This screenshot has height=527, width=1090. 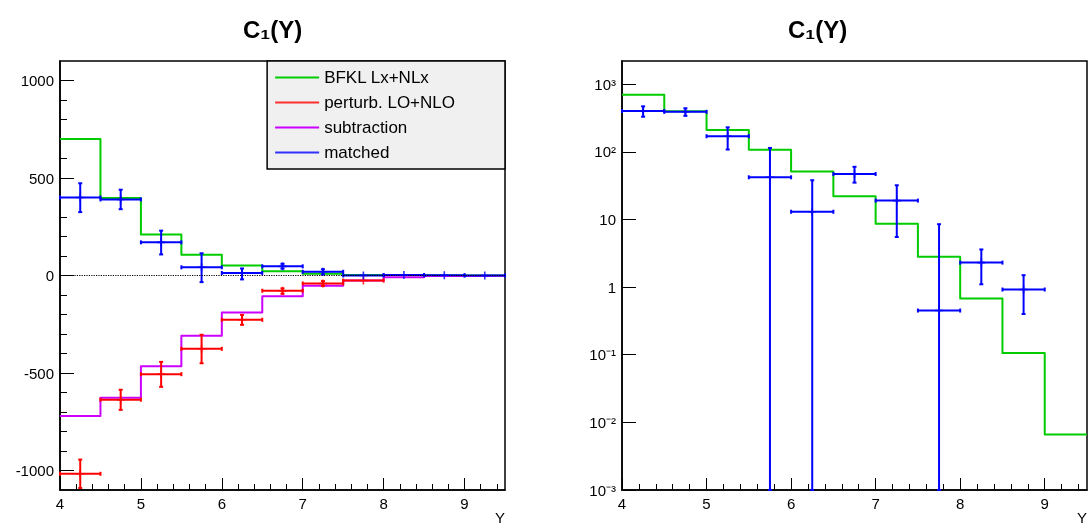 What do you see at coordinates (38, 373) in the screenshot?
I see `y-tick-label: -500` at bounding box center [38, 373].